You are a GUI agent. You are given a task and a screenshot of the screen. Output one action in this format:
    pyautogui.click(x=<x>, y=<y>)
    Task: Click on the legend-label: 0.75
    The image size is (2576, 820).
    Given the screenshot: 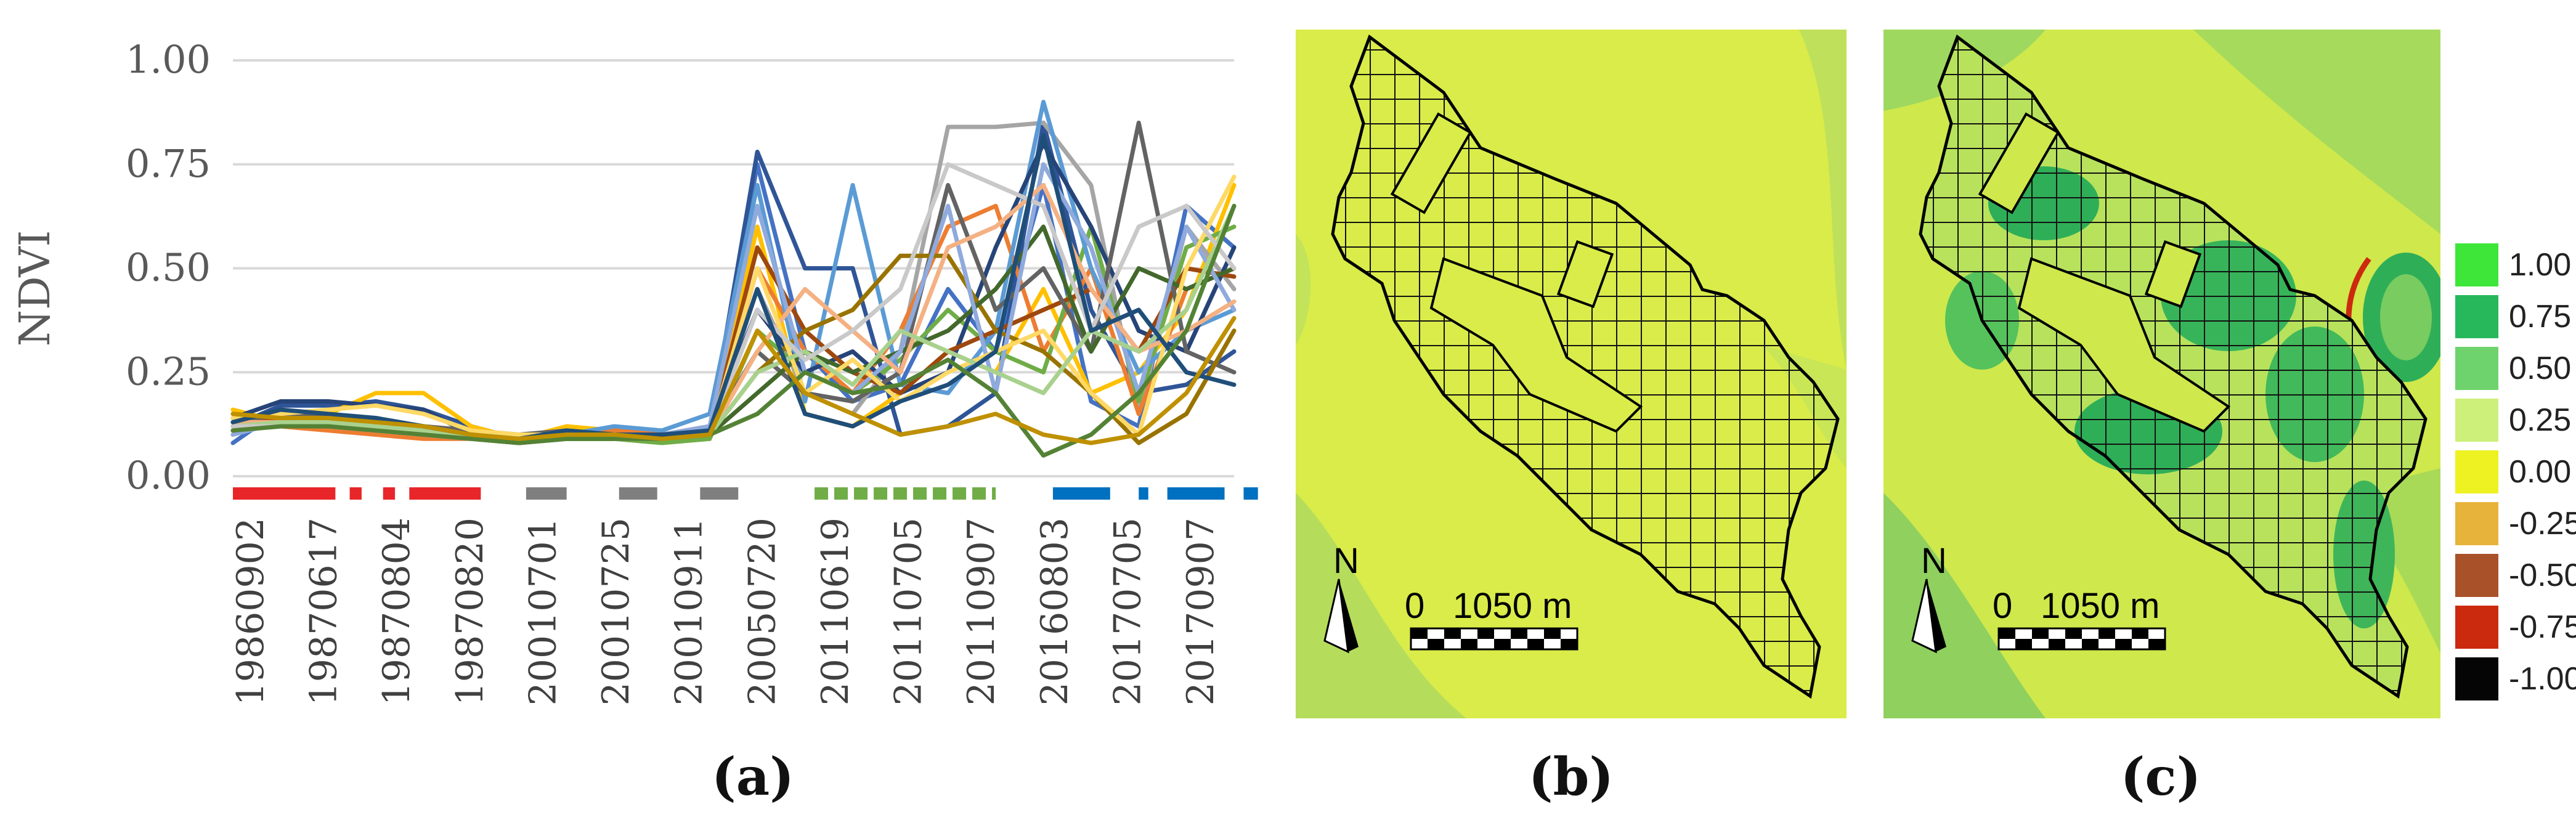 What is the action you would take?
    pyautogui.click(x=2540, y=317)
    